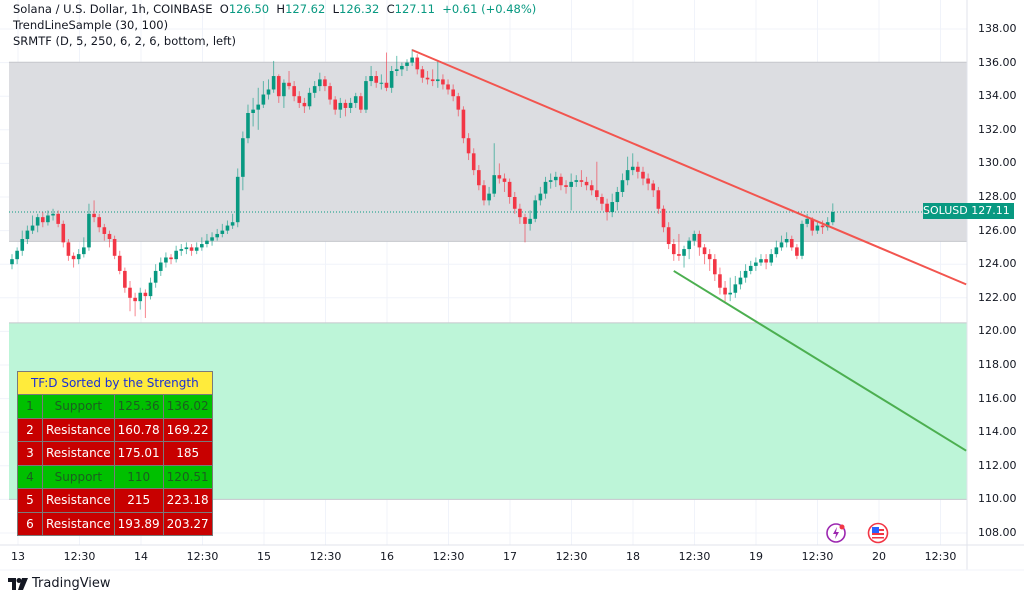 Image resolution: width=1024 pixels, height=600 pixels. Describe the element at coordinates (997, 230) in the screenshot. I see `price-tick-label: 126.00` at that location.